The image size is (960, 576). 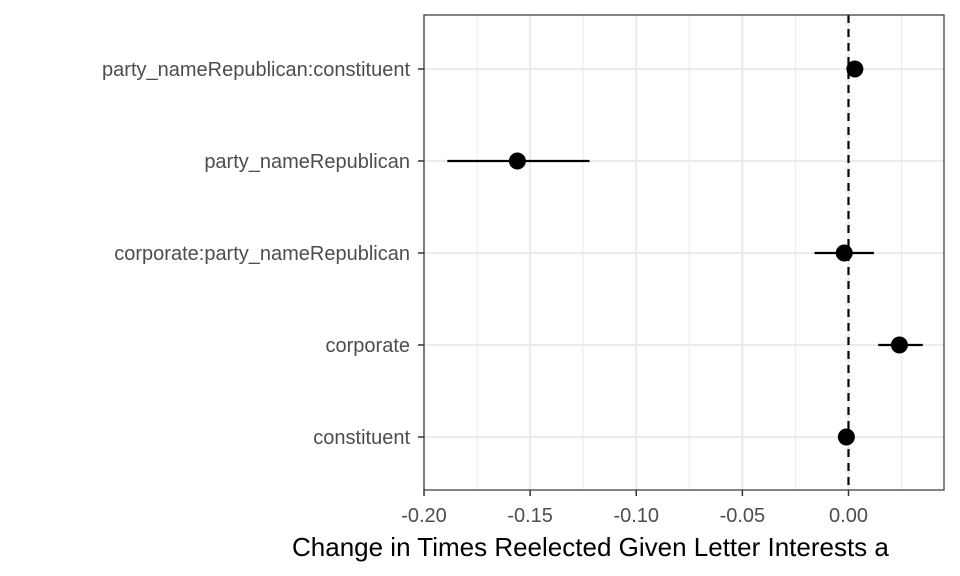 What do you see at coordinates (530, 516) in the screenshot?
I see `x-tick-label: -0.15` at bounding box center [530, 516].